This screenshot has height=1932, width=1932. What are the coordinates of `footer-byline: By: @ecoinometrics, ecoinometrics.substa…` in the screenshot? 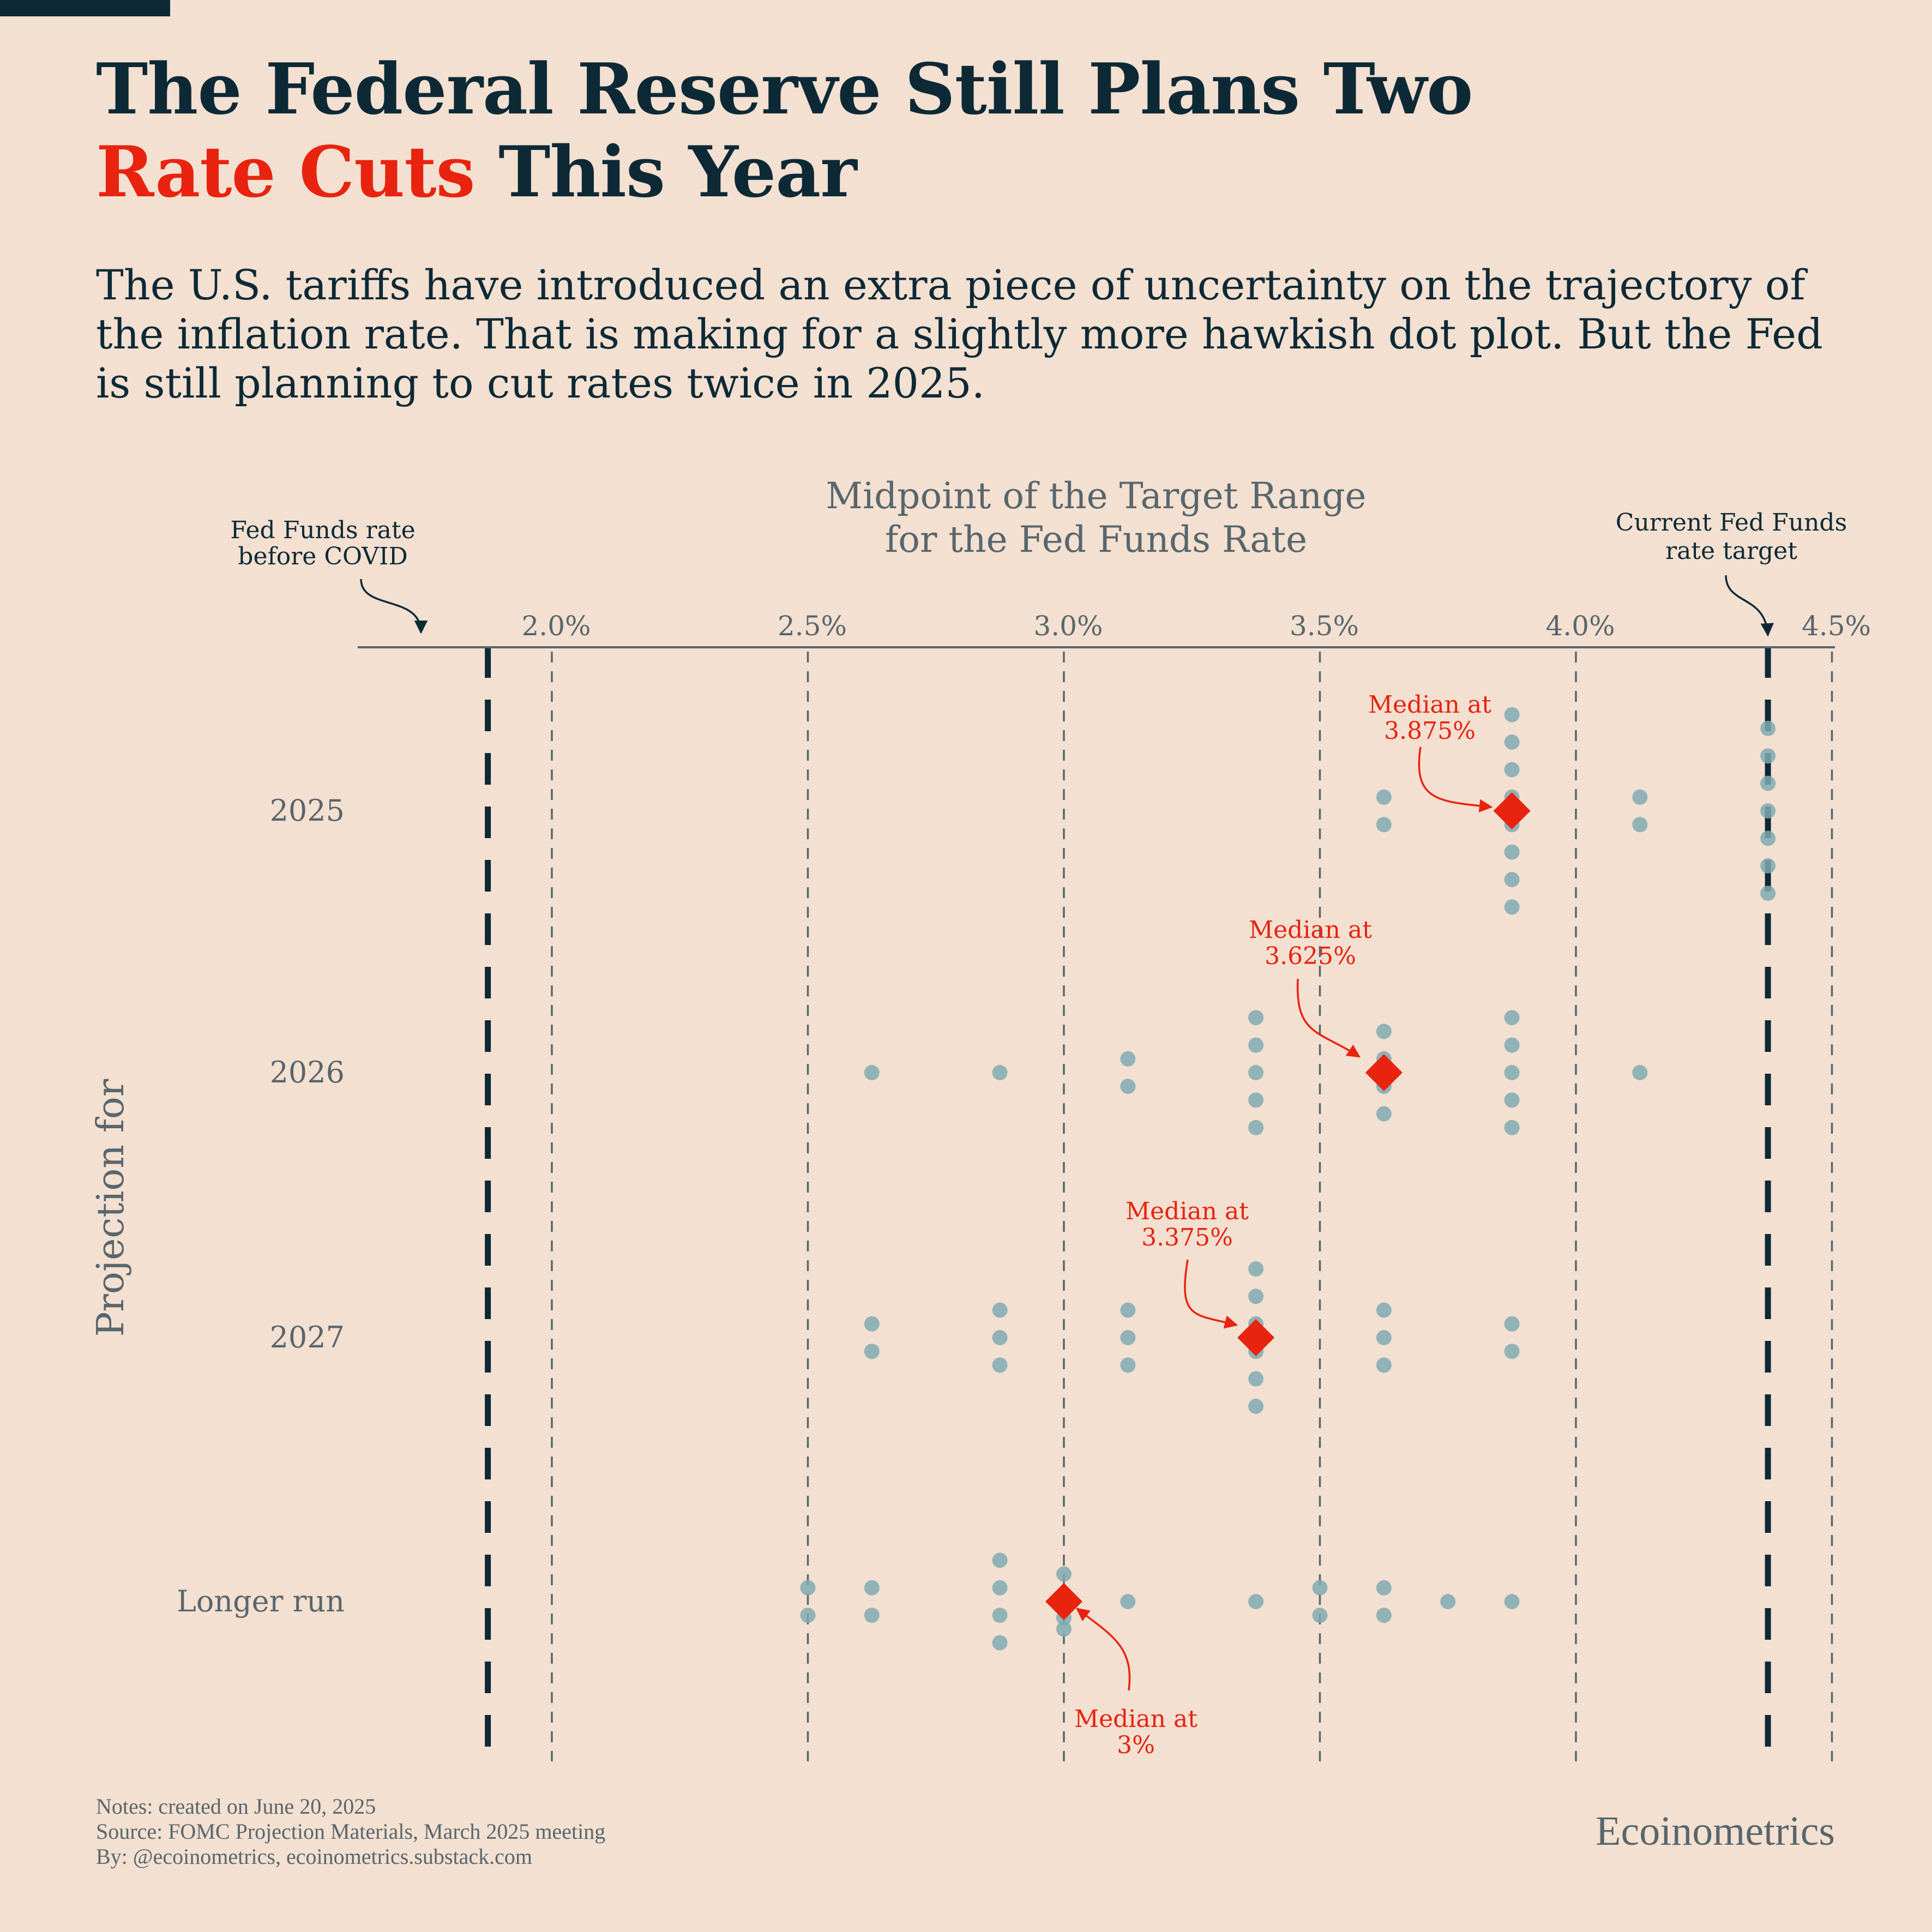 It's located at (314, 1856).